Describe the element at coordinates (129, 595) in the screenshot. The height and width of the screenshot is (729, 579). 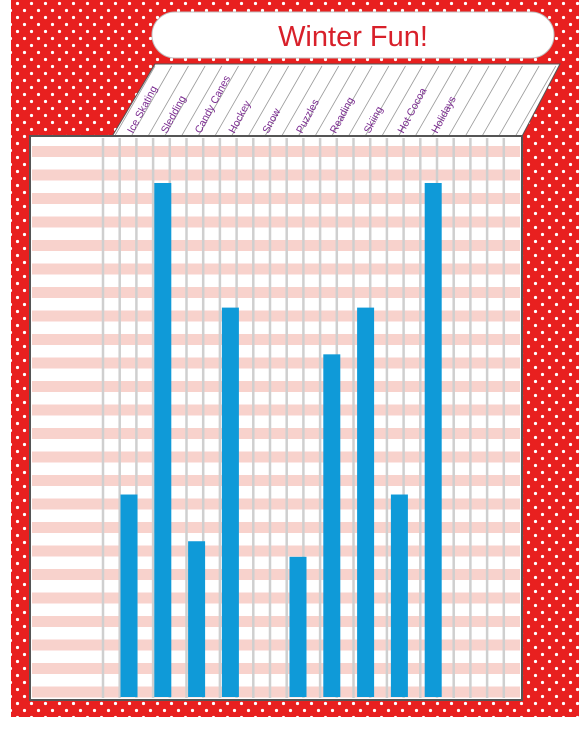
I see `bar-ice-skating` at that location.